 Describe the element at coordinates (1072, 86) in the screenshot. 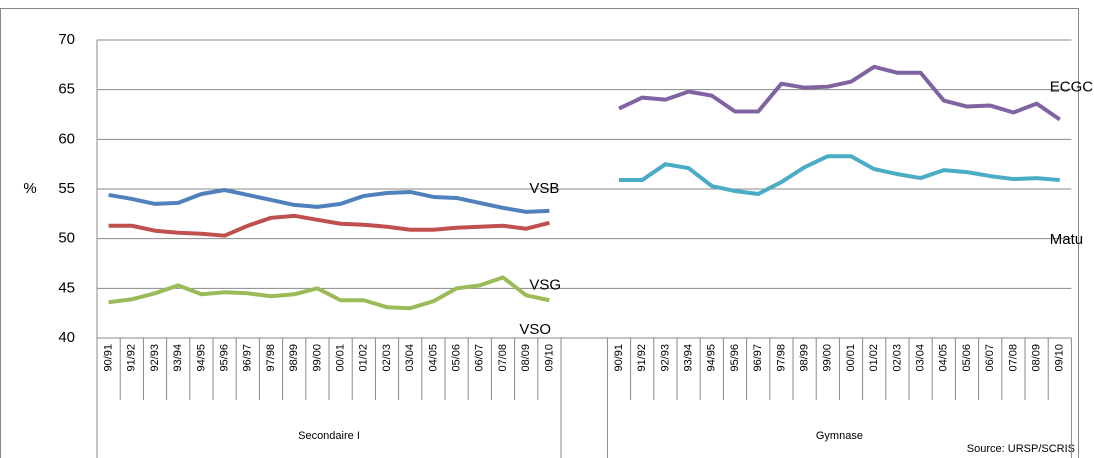

I see `series-label: ECGC` at that location.